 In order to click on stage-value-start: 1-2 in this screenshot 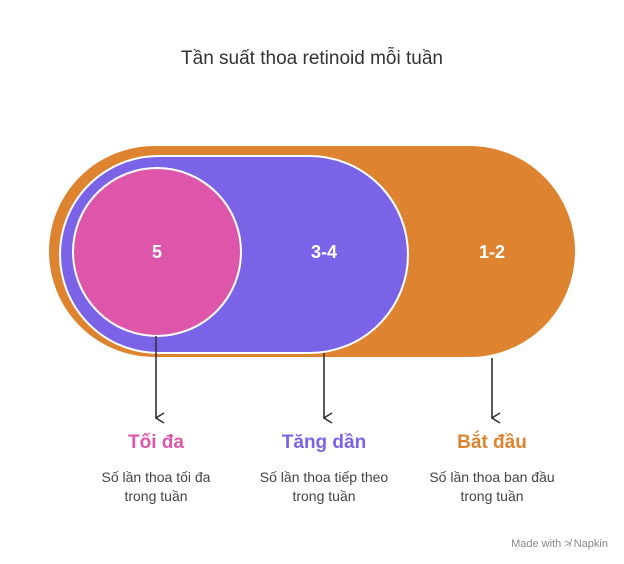, I will do `click(492, 252)`.